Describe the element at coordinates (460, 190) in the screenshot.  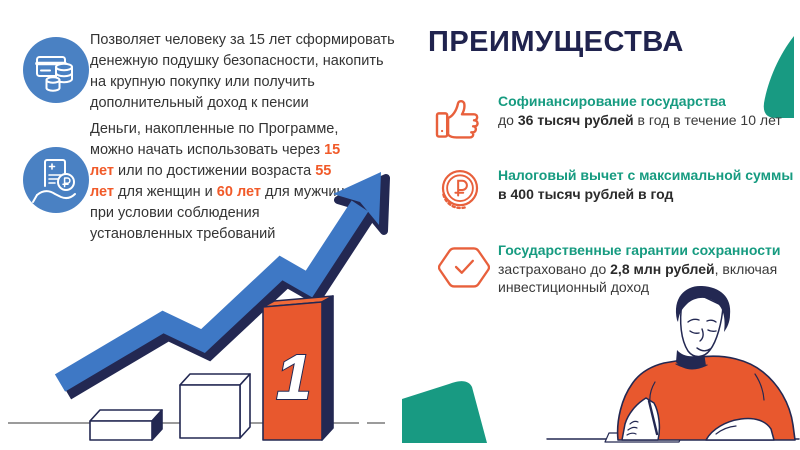
I see `ruble-coin-icon` at that location.